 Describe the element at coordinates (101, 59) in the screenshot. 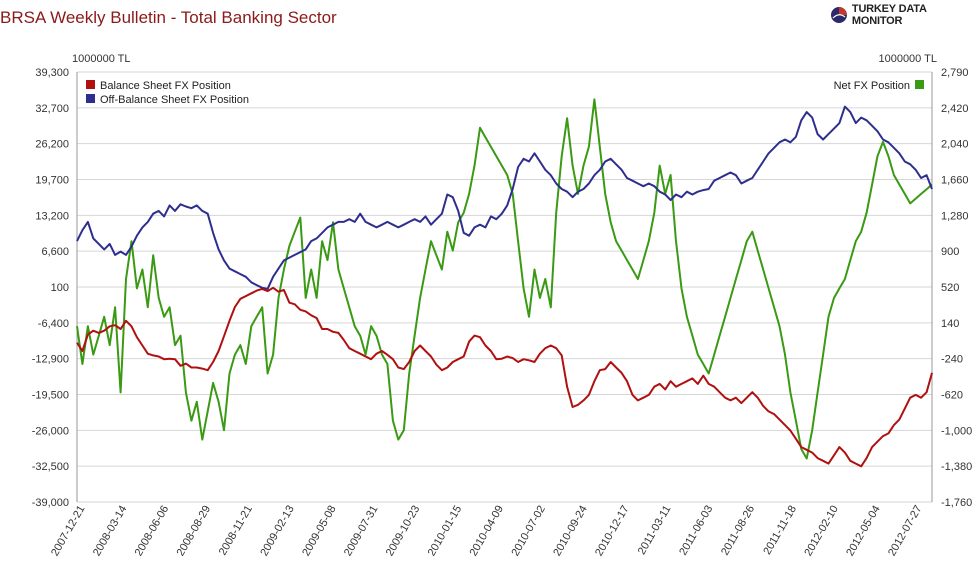

I see `left-axis-unit: 1000000 TL` at that location.